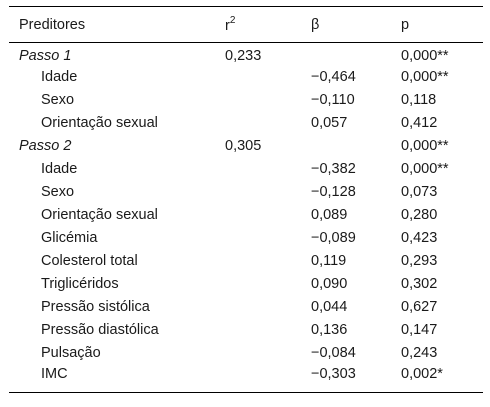 The width and height of the screenshot is (490, 407). Describe the element at coordinates (227, 25) in the screenshot. I see `header-r-base: r` at that location.